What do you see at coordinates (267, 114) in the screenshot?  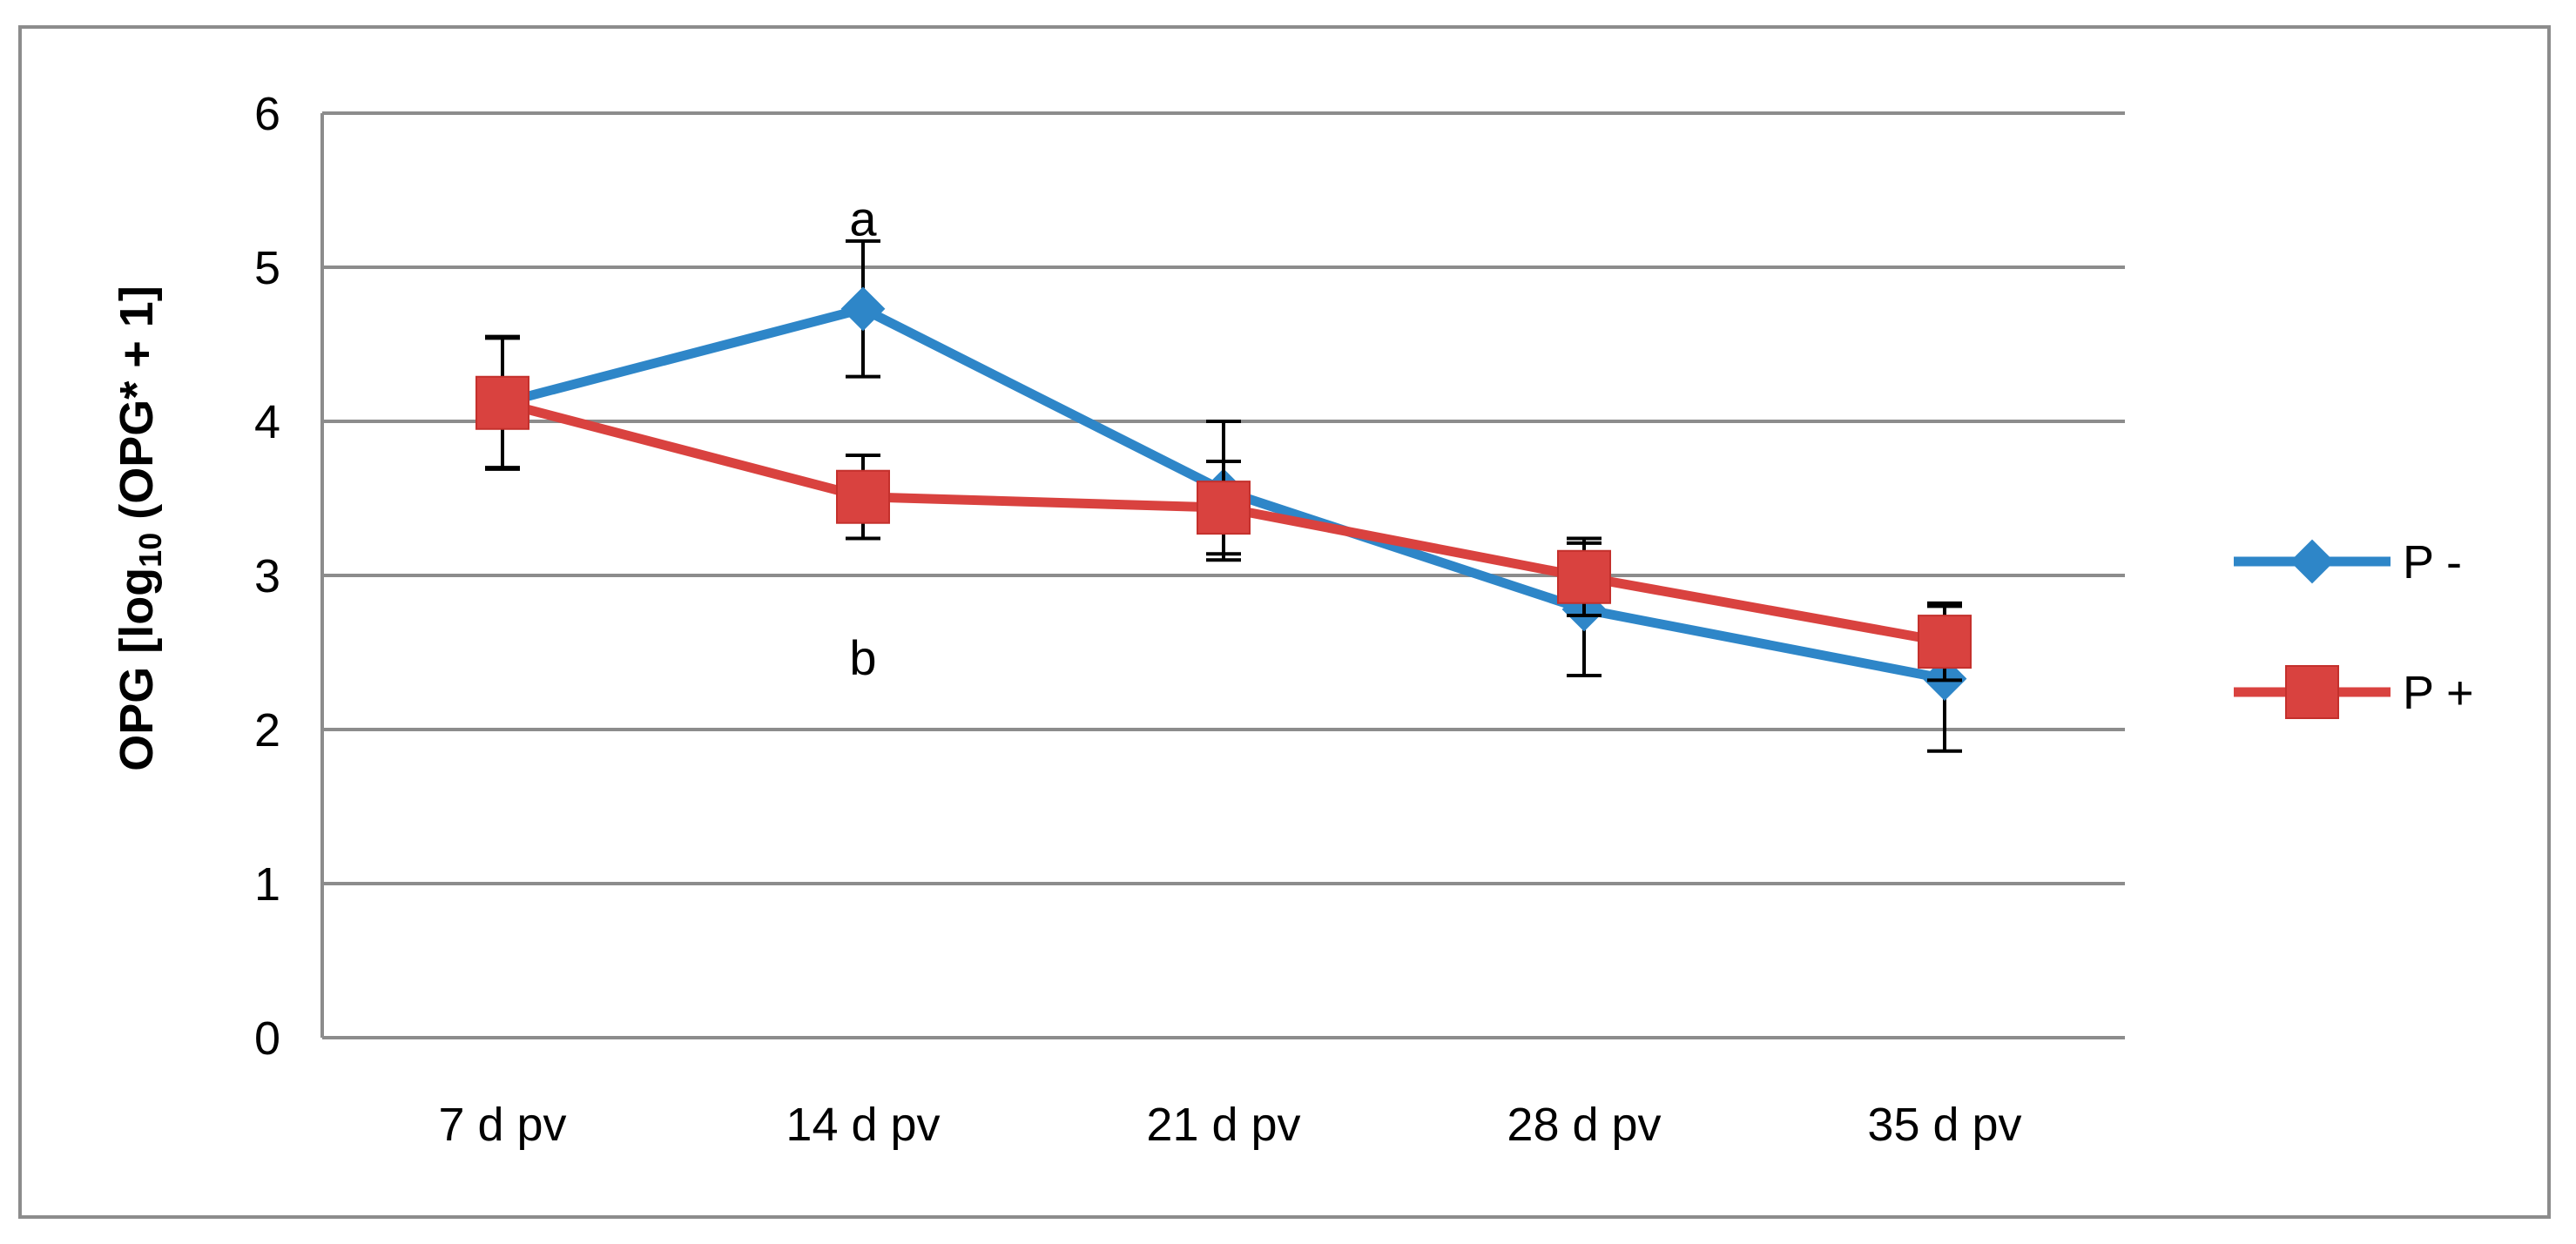 I see `y-tick-label: 6` at bounding box center [267, 114].